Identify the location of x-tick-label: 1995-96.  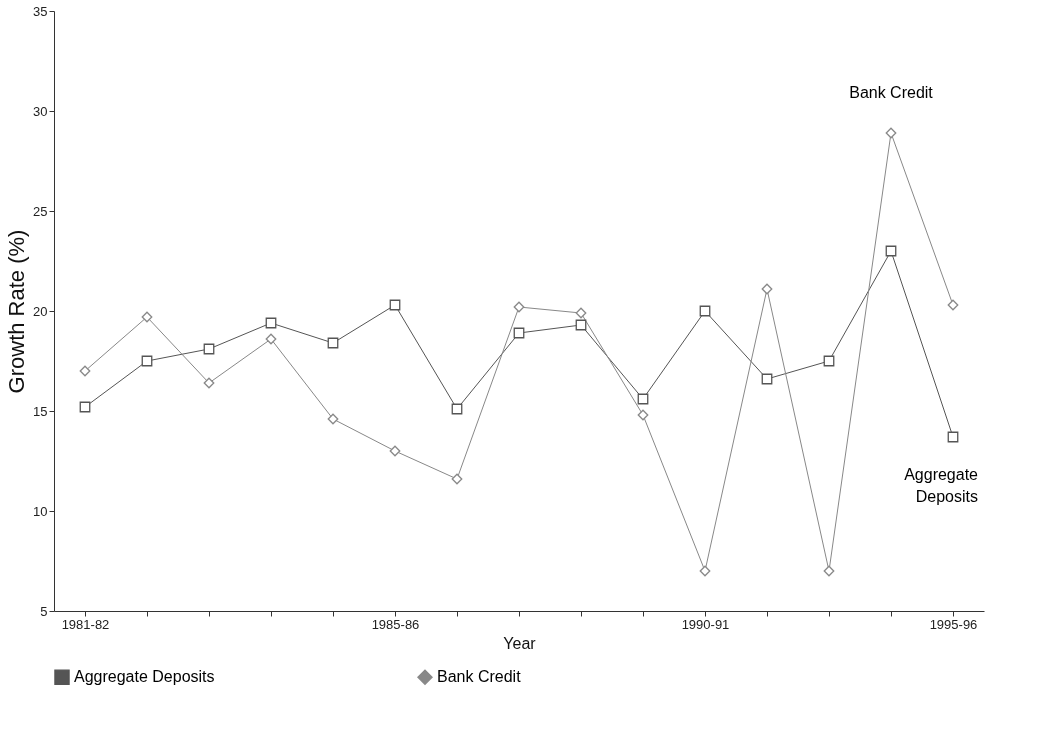
(953, 624).